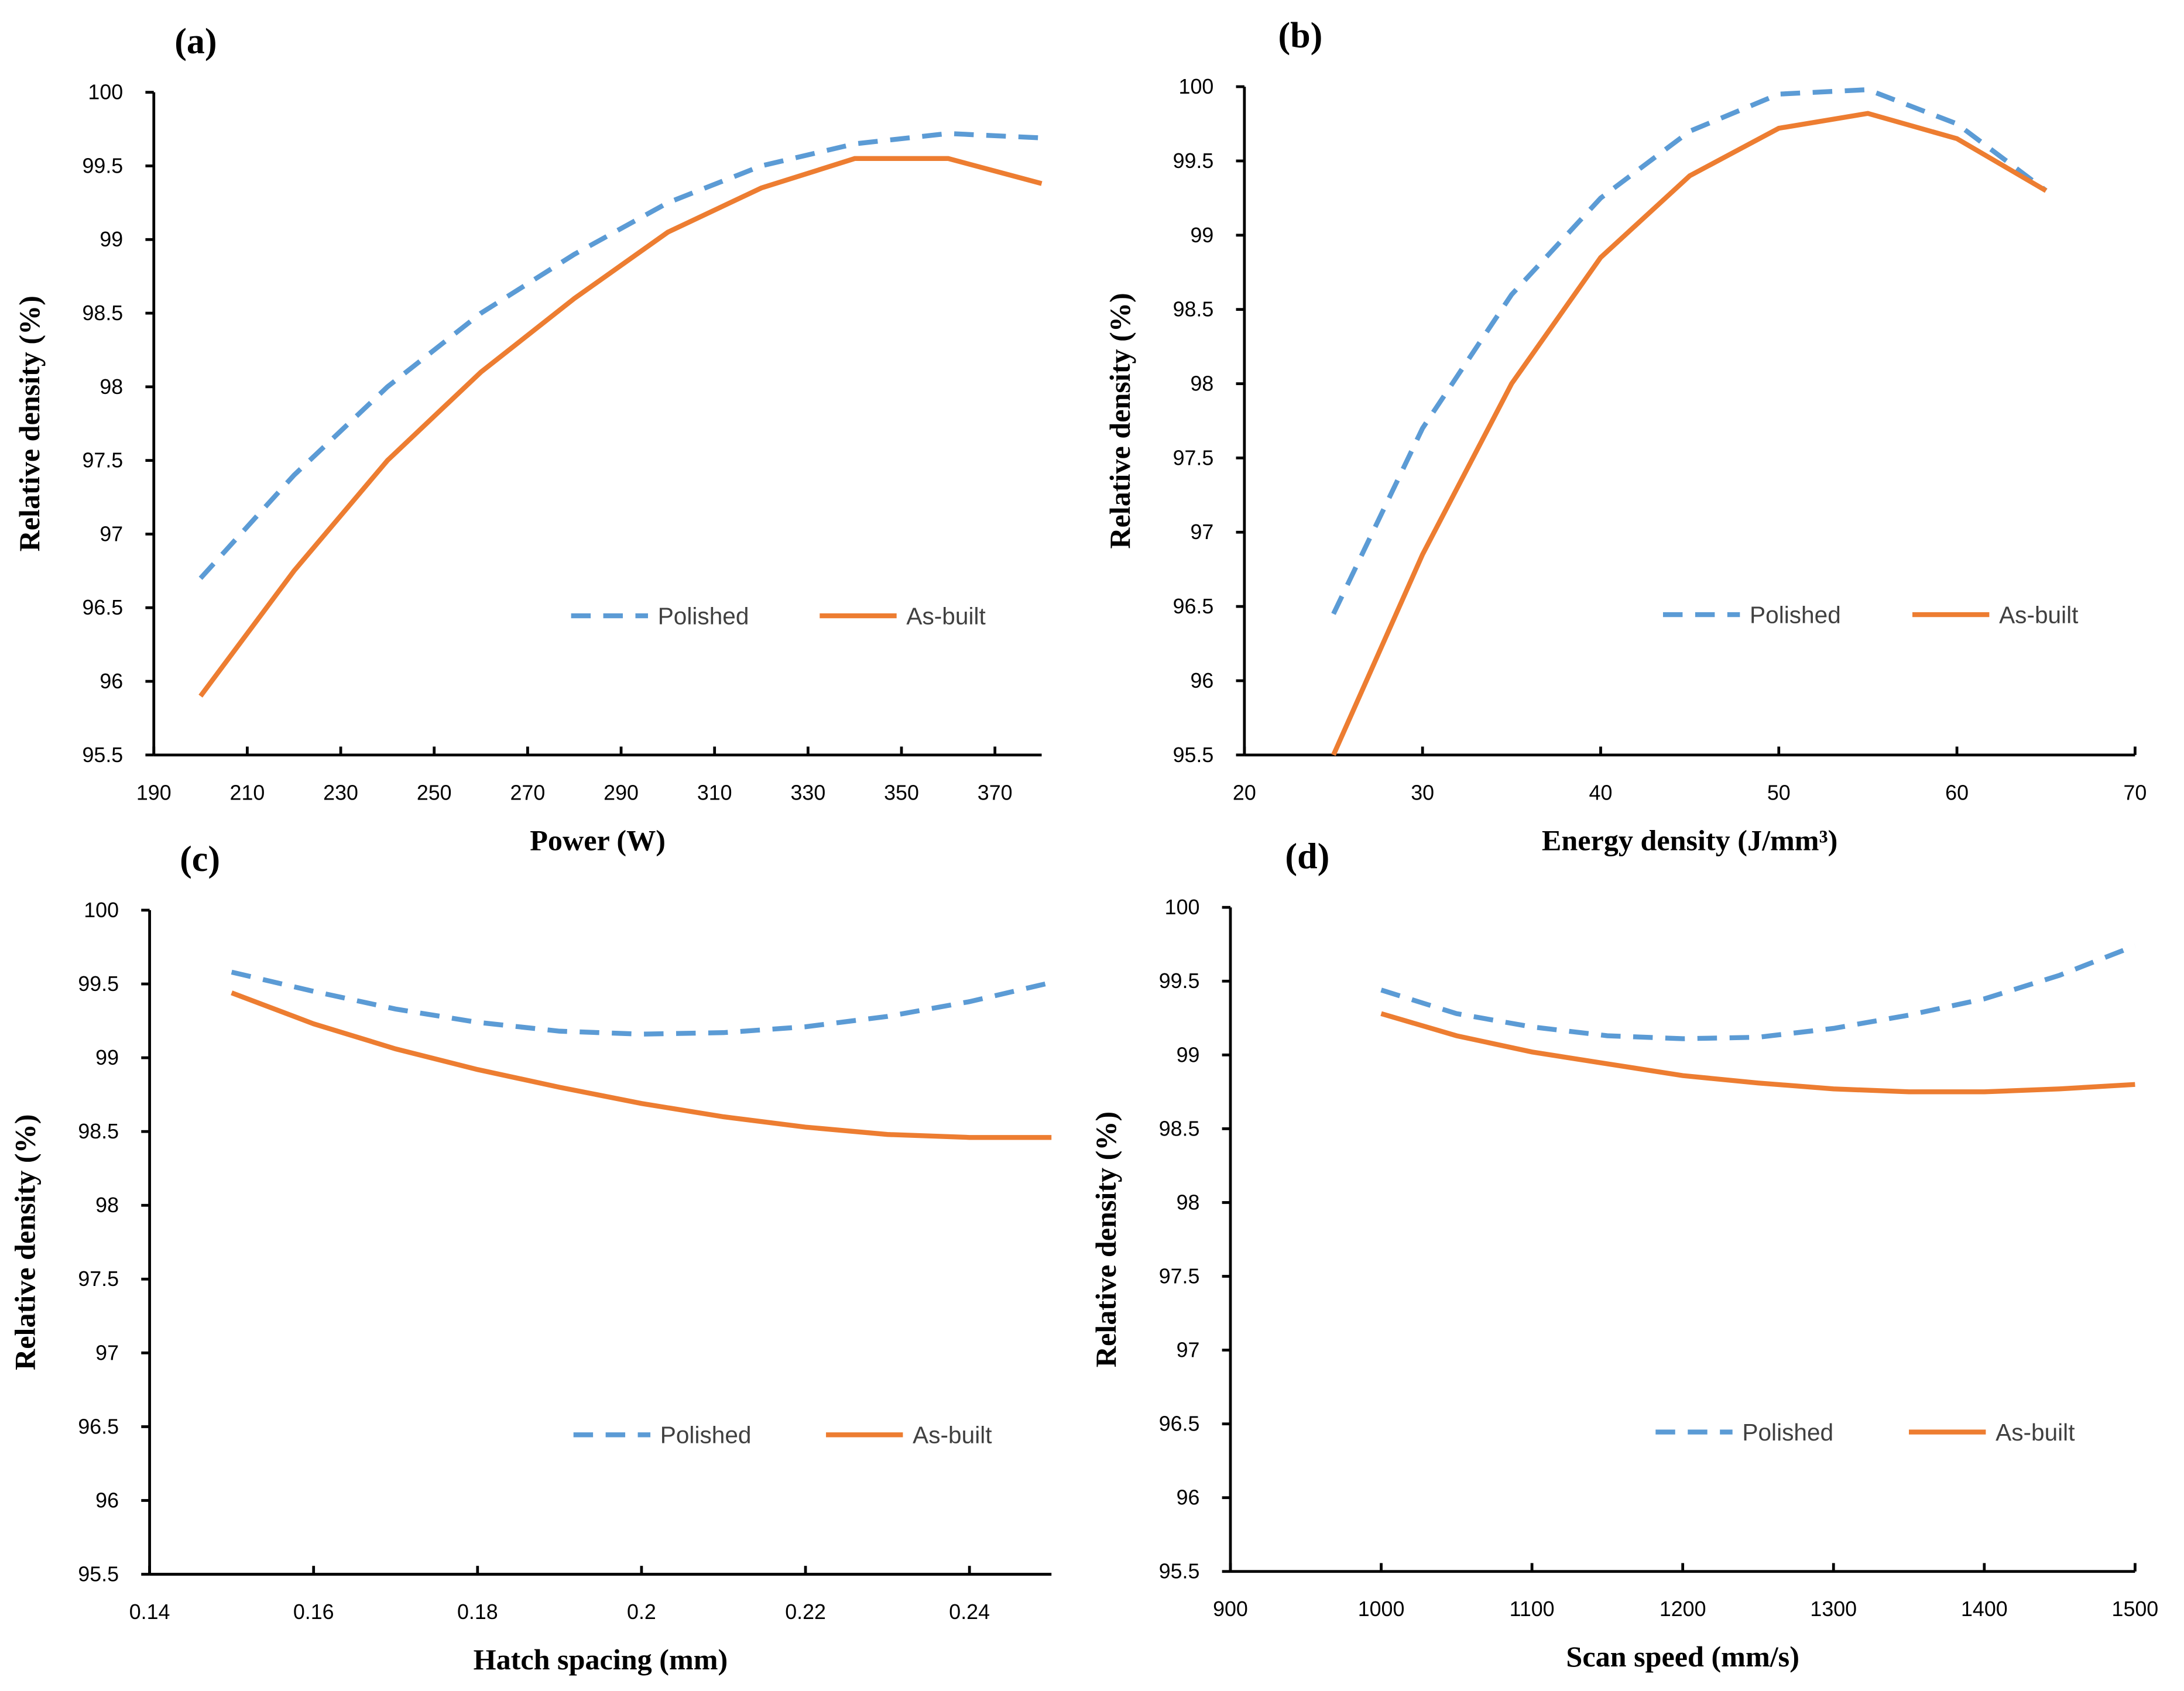  Describe the element at coordinates (1683, 1609) in the screenshot. I see `x-tick-label: 1200` at that location.